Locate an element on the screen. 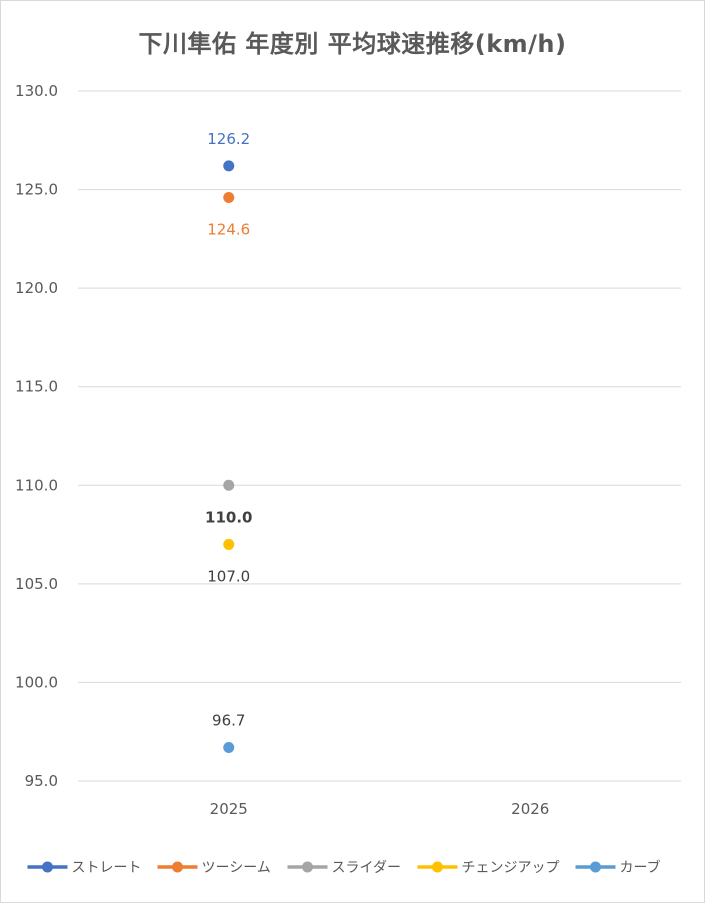 The height and width of the screenshot is (903, 705). y-axis: 130.0 125.0 120.0 115.0 110.0 105.0 100.0 95.0 is located at coordinates (36, 436).